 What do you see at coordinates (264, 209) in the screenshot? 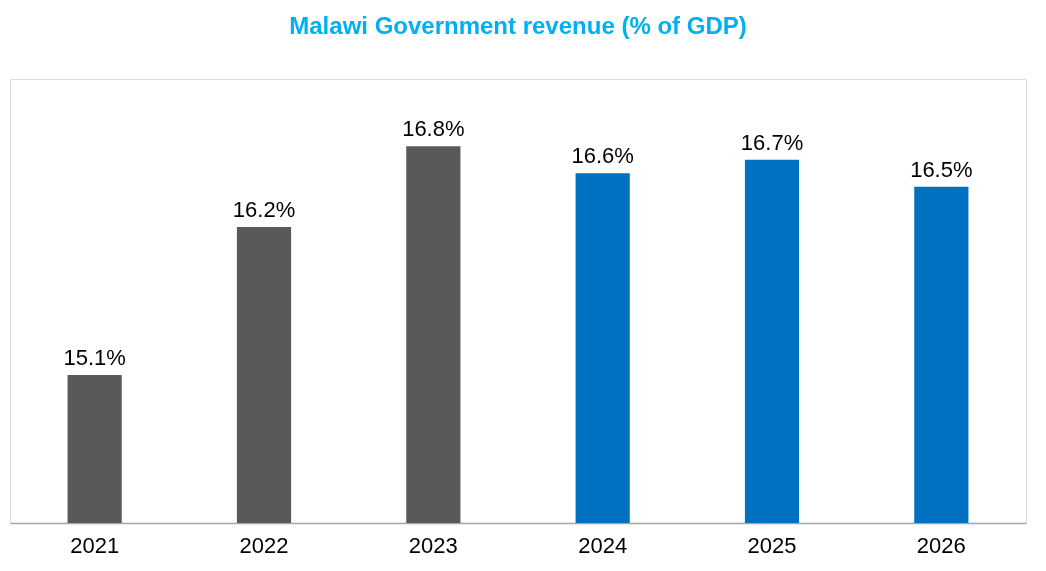
I see `data-label: 16.2%` at bounding box center [264, 209].